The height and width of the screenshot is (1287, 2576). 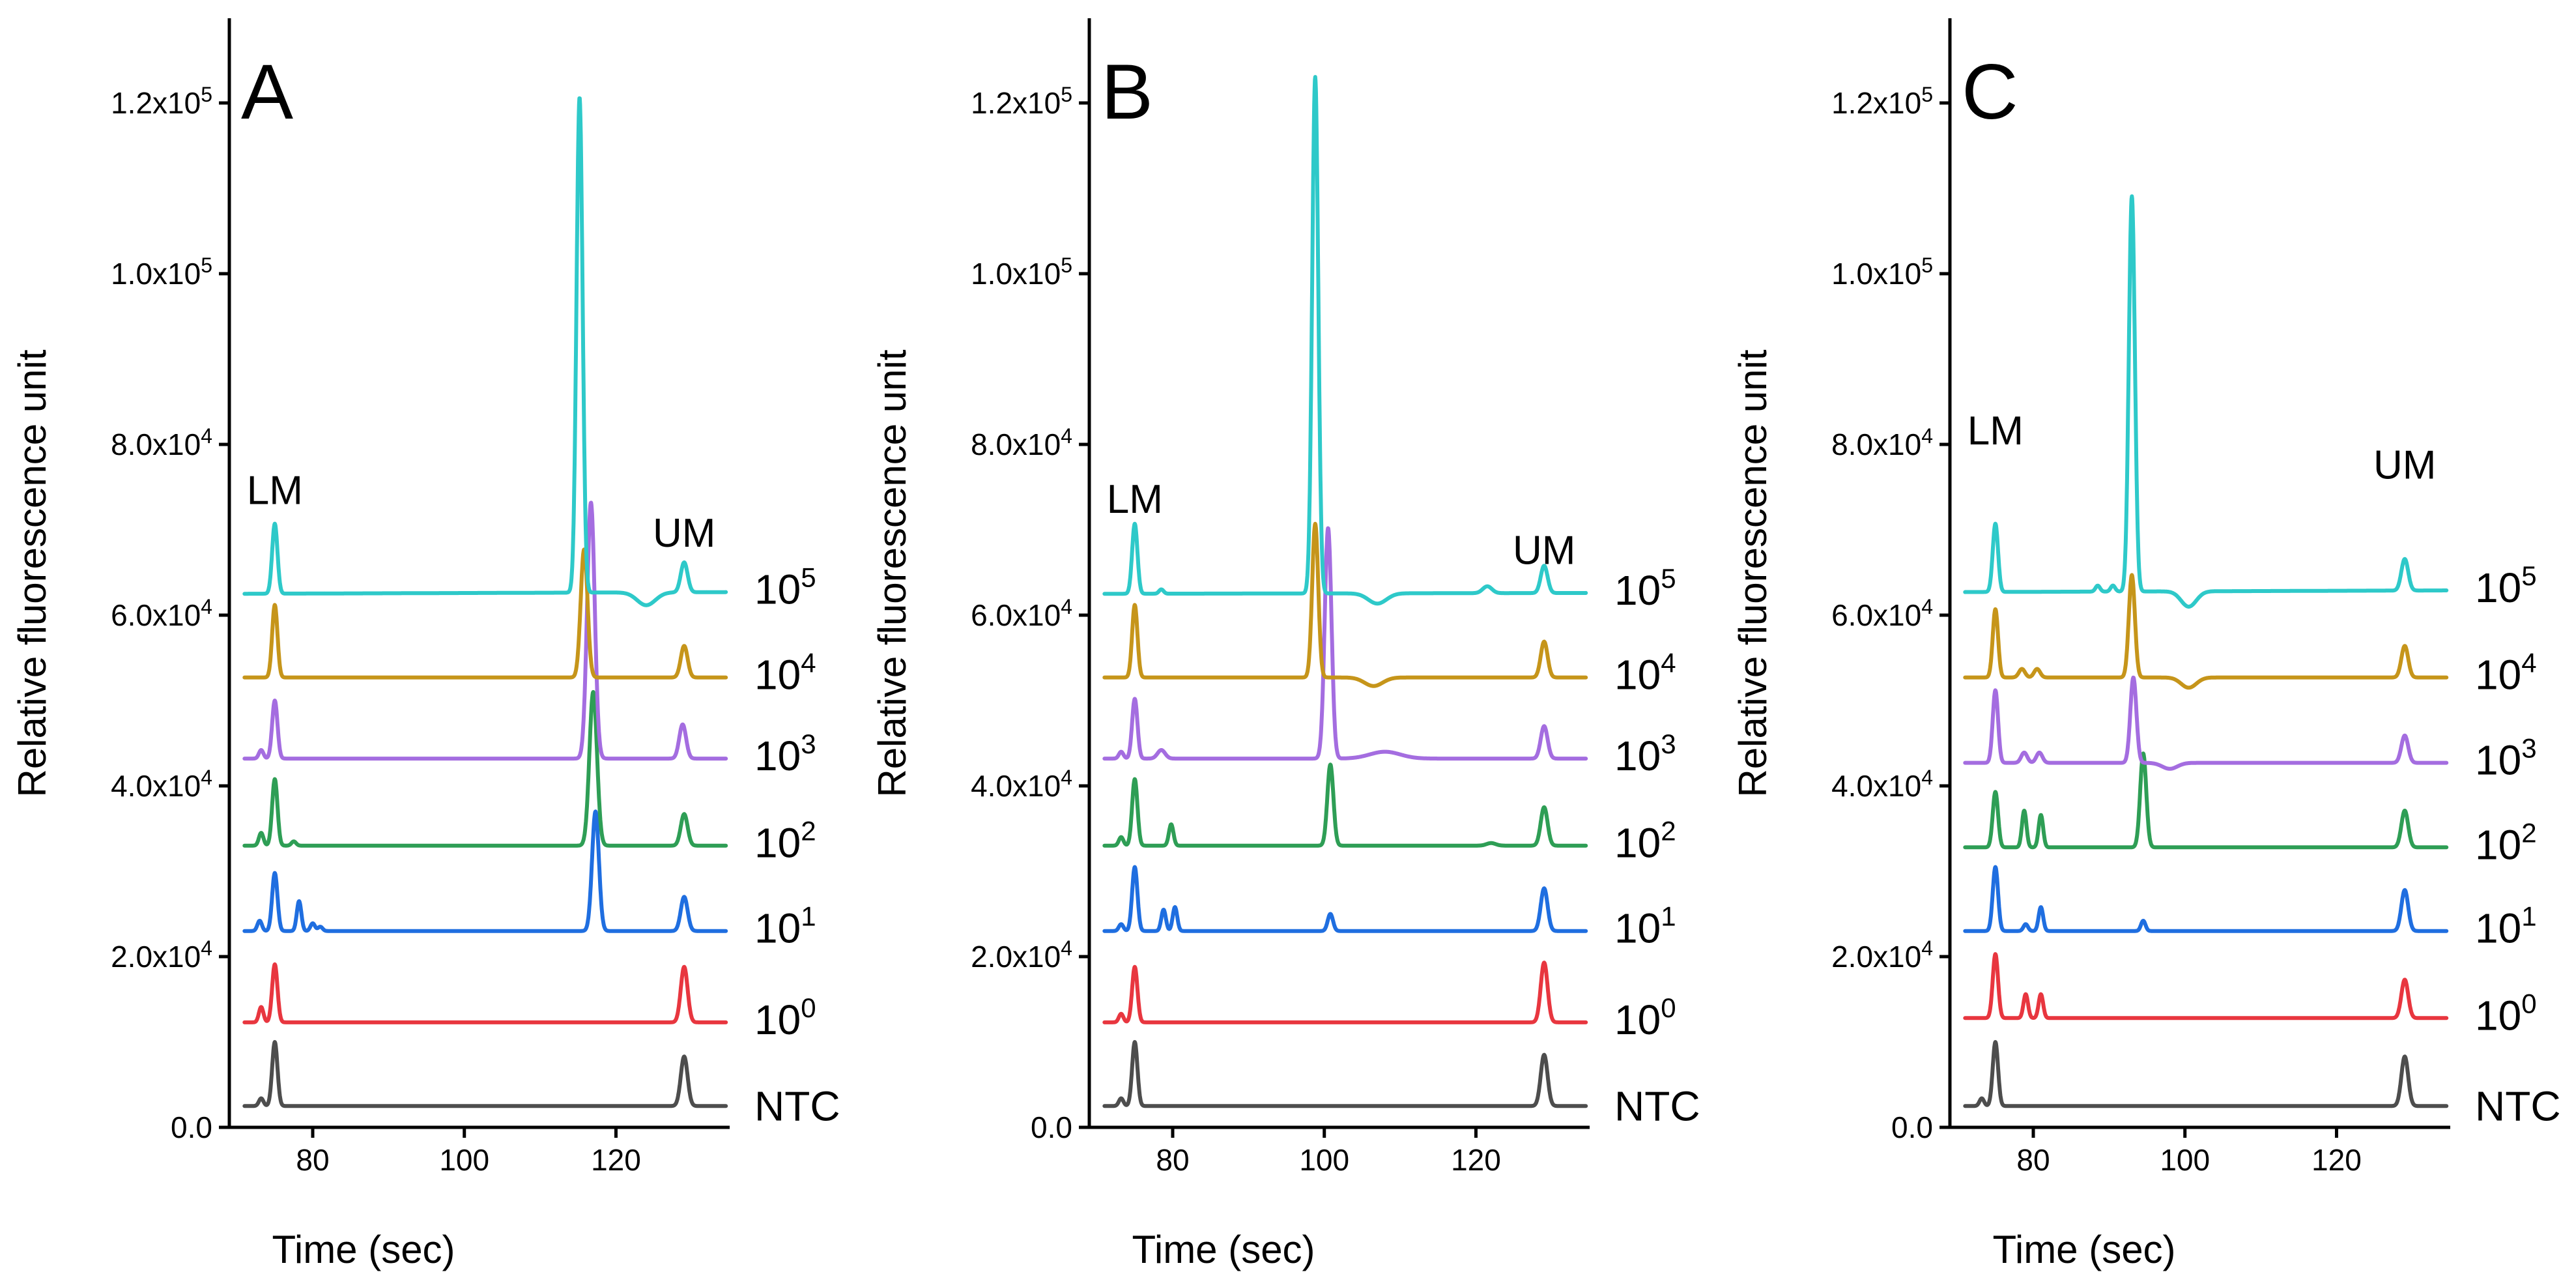 I want to click on panel-letter: A, so click(x=267, y=92).